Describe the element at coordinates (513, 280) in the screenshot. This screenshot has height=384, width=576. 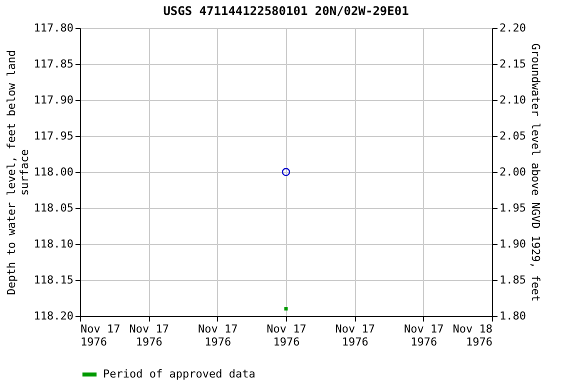
I see `y2-tick-label: 1.85` at that location.